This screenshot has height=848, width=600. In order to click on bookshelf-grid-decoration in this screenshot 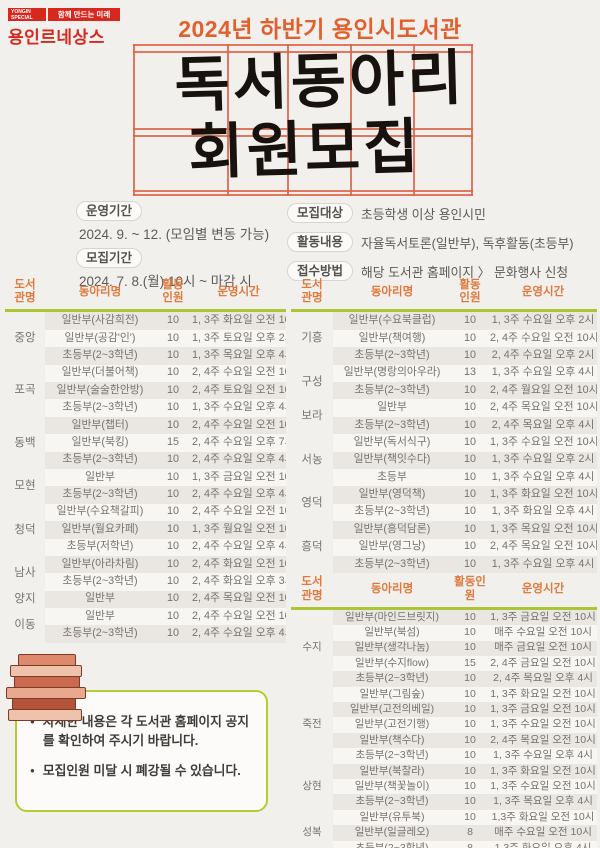, I will do `click(303, 120)`.